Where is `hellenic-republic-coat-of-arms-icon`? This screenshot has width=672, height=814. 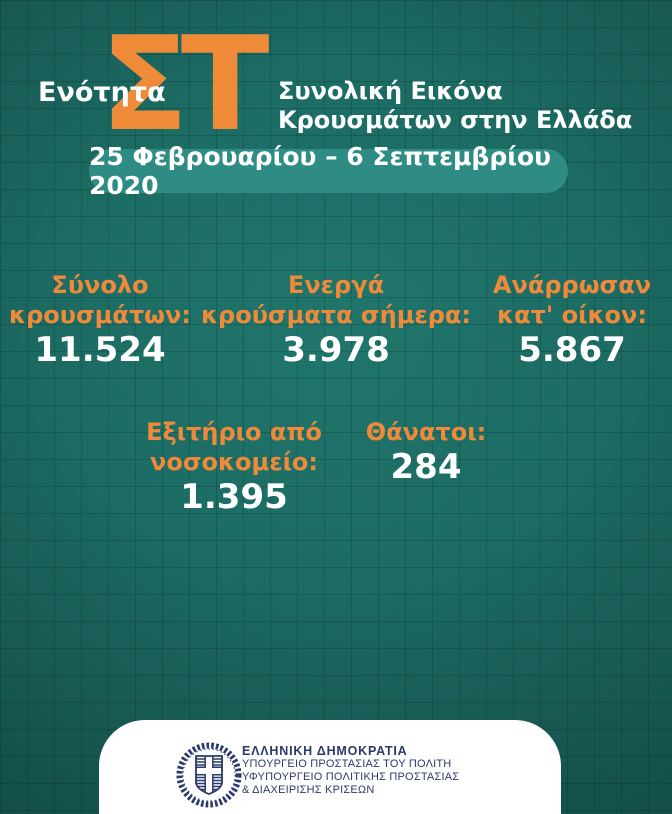 hellenic-republic-coat-of-arms-icon is located at coordinates (209, 775).